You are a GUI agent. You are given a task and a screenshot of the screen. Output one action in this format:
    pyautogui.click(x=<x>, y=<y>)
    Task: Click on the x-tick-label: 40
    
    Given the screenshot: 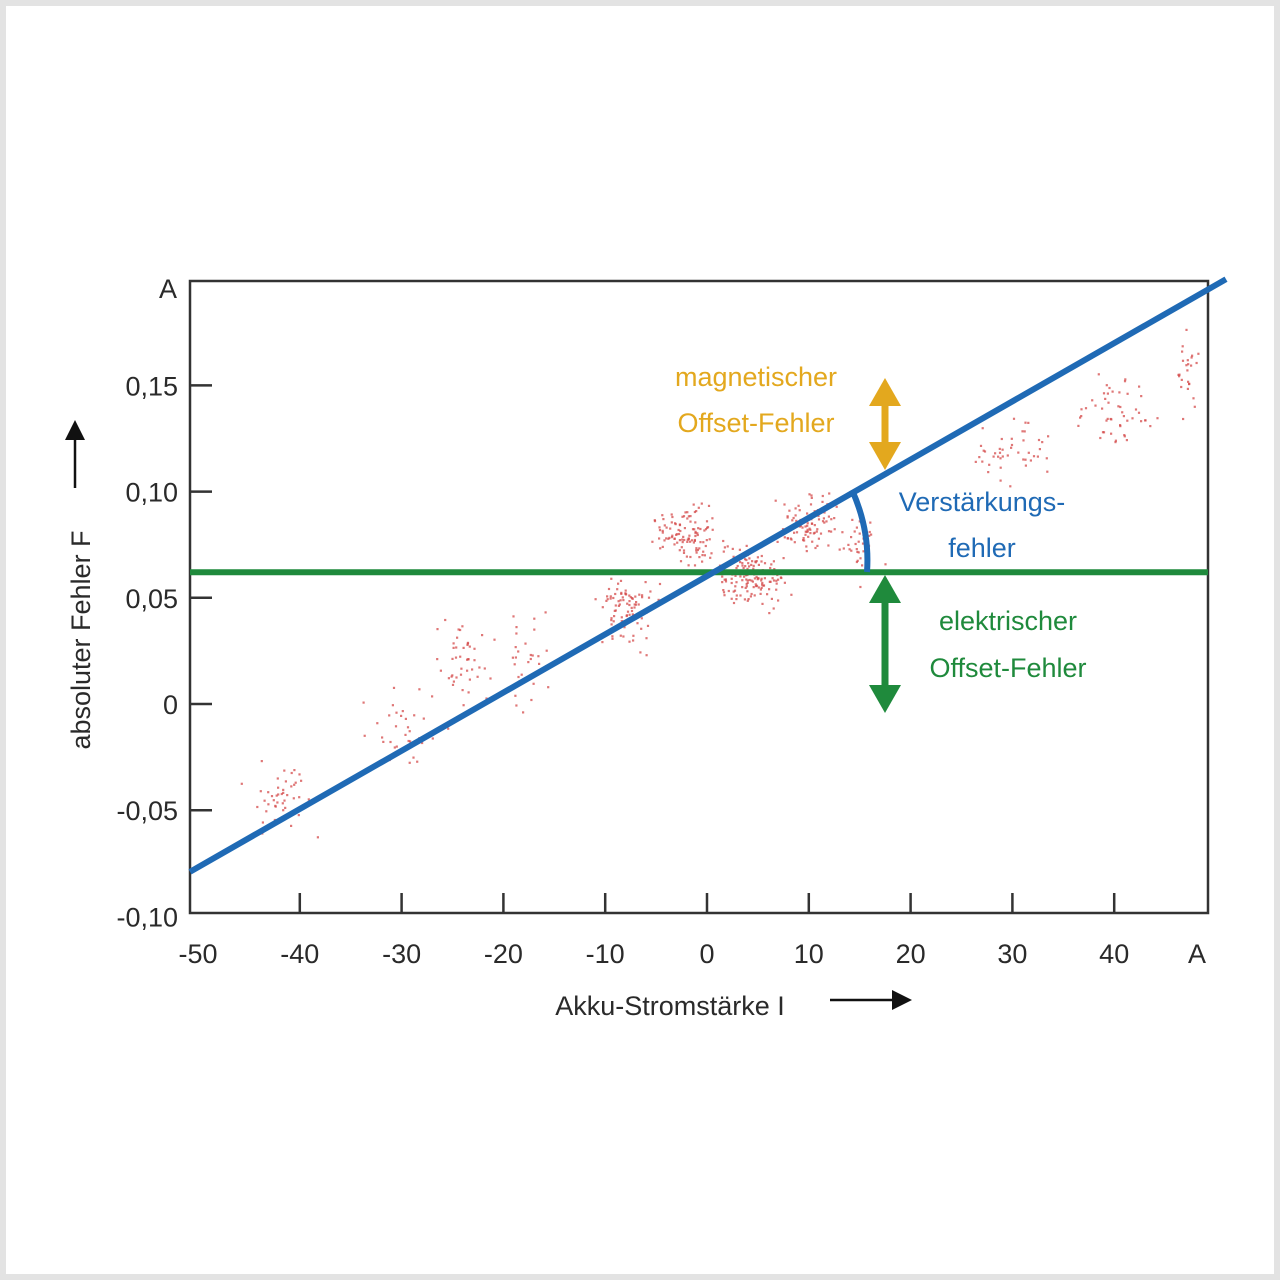 What is the action you would take?
    pyautogui.click(x=1114, y=954)
    